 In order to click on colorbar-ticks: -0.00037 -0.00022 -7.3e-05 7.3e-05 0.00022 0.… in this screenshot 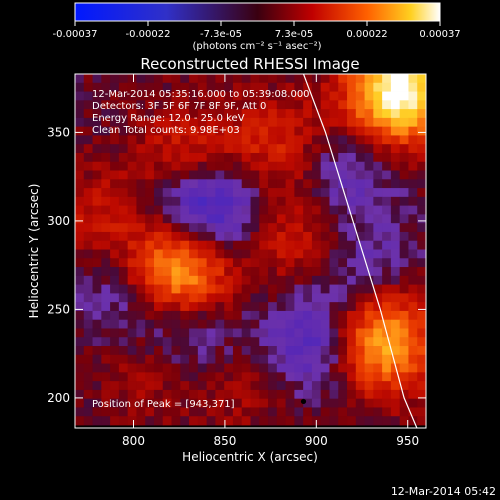, I will do `click(257, 30)`.